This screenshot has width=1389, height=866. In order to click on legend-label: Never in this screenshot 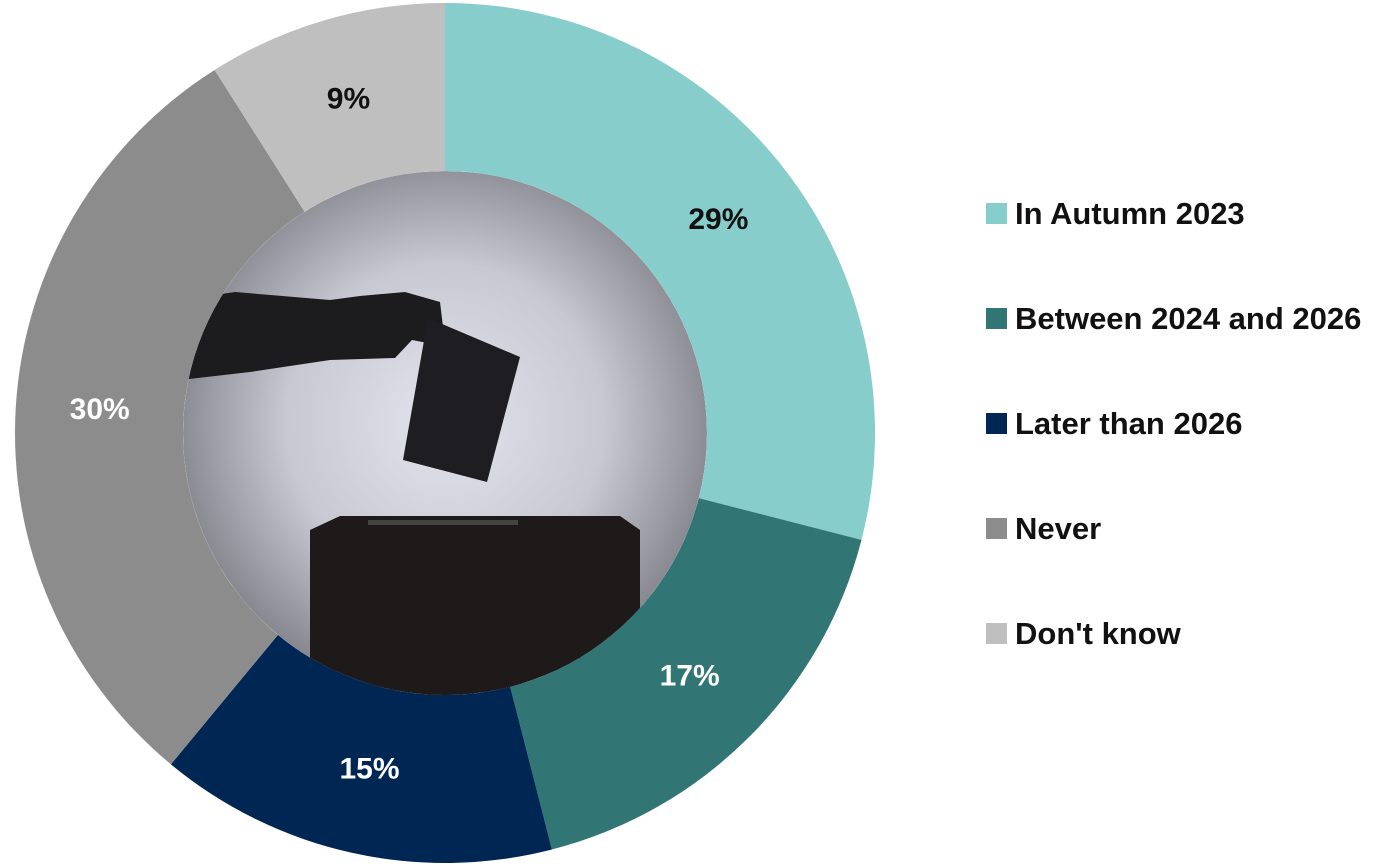, I will do `click(1058, 528)`.